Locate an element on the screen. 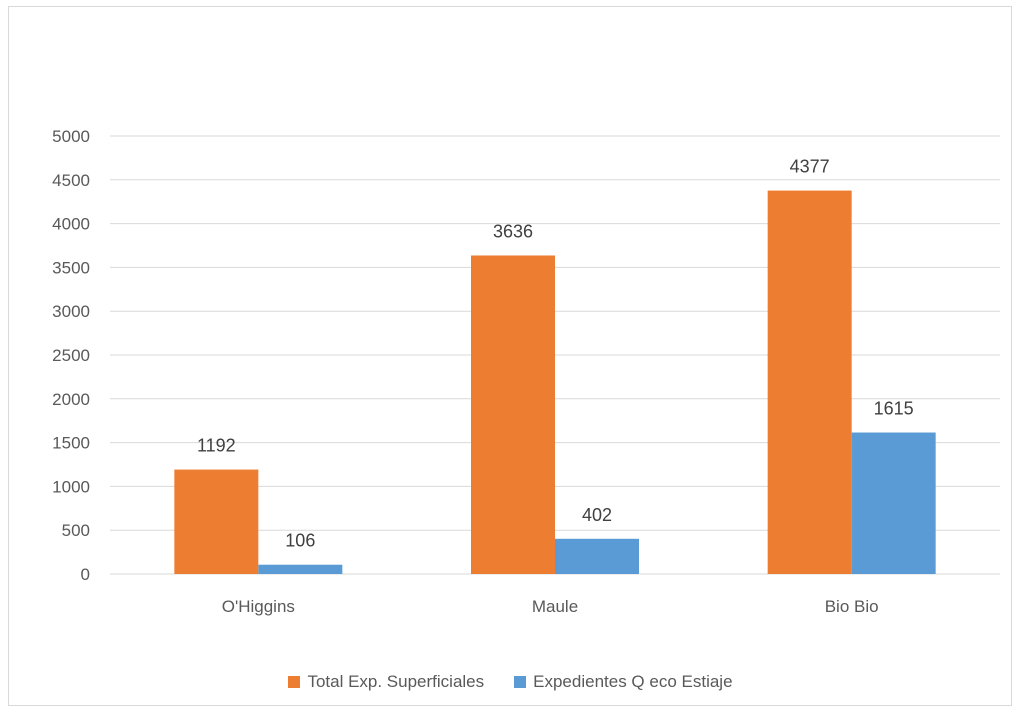 This screenshot has width=1021, height=715. data-label: 3636 is located at coordinates (513, 231).